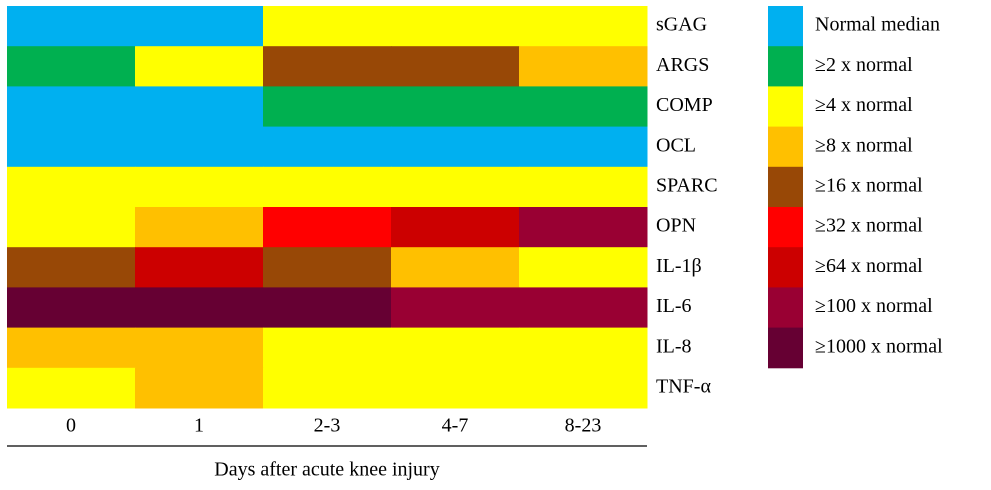  I want to click on column-label: 1, so click(199, 426).